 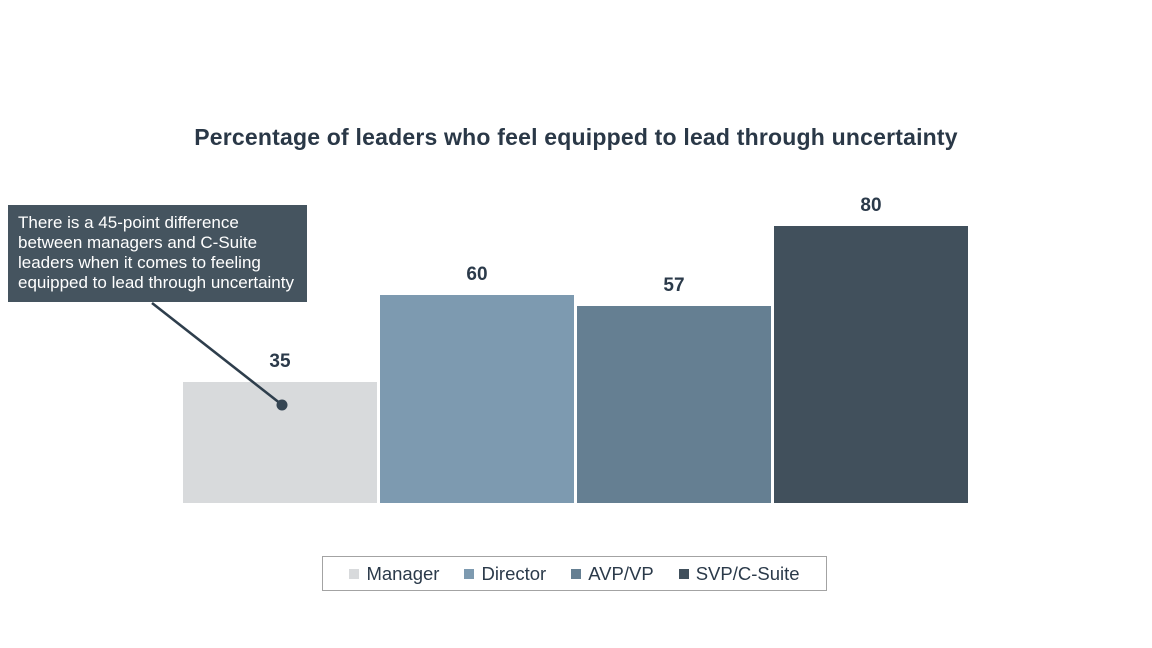 What do you see at coordinates (477, 274) in the screenshot?
I see `bar-value-label-director: 60` at bounding box center [477, 274].